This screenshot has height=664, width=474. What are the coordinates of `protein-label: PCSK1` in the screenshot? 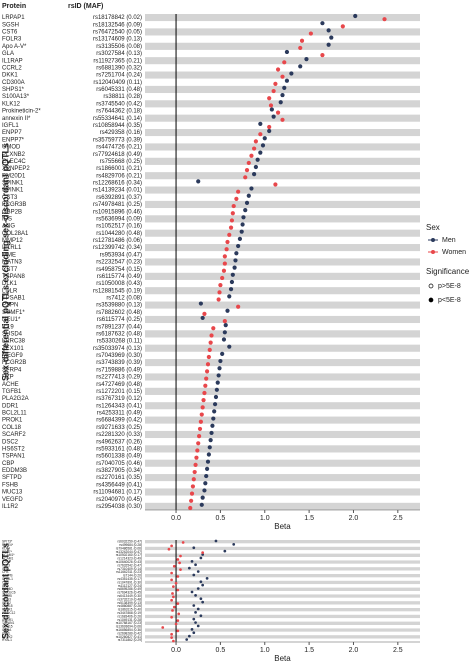 It's located at (7, 610).